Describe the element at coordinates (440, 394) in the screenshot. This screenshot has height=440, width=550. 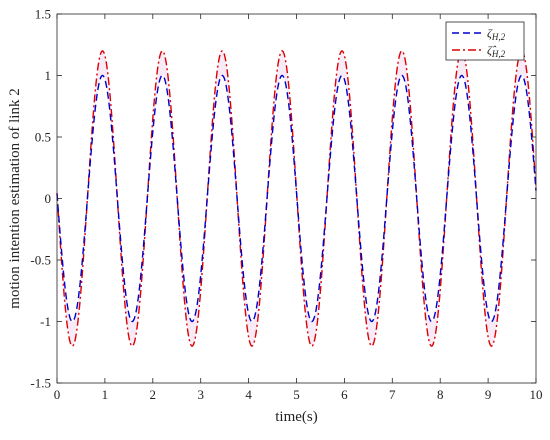
I see `x-tick-label: 8` at that location.